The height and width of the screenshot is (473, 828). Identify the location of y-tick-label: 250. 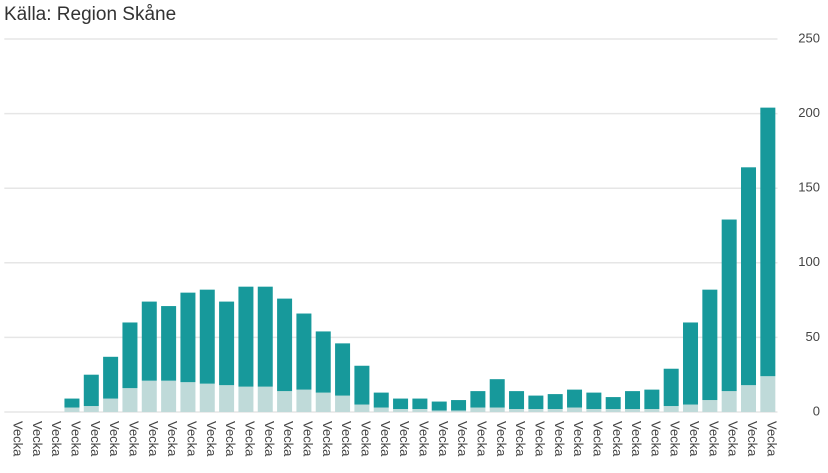
(809, 37).